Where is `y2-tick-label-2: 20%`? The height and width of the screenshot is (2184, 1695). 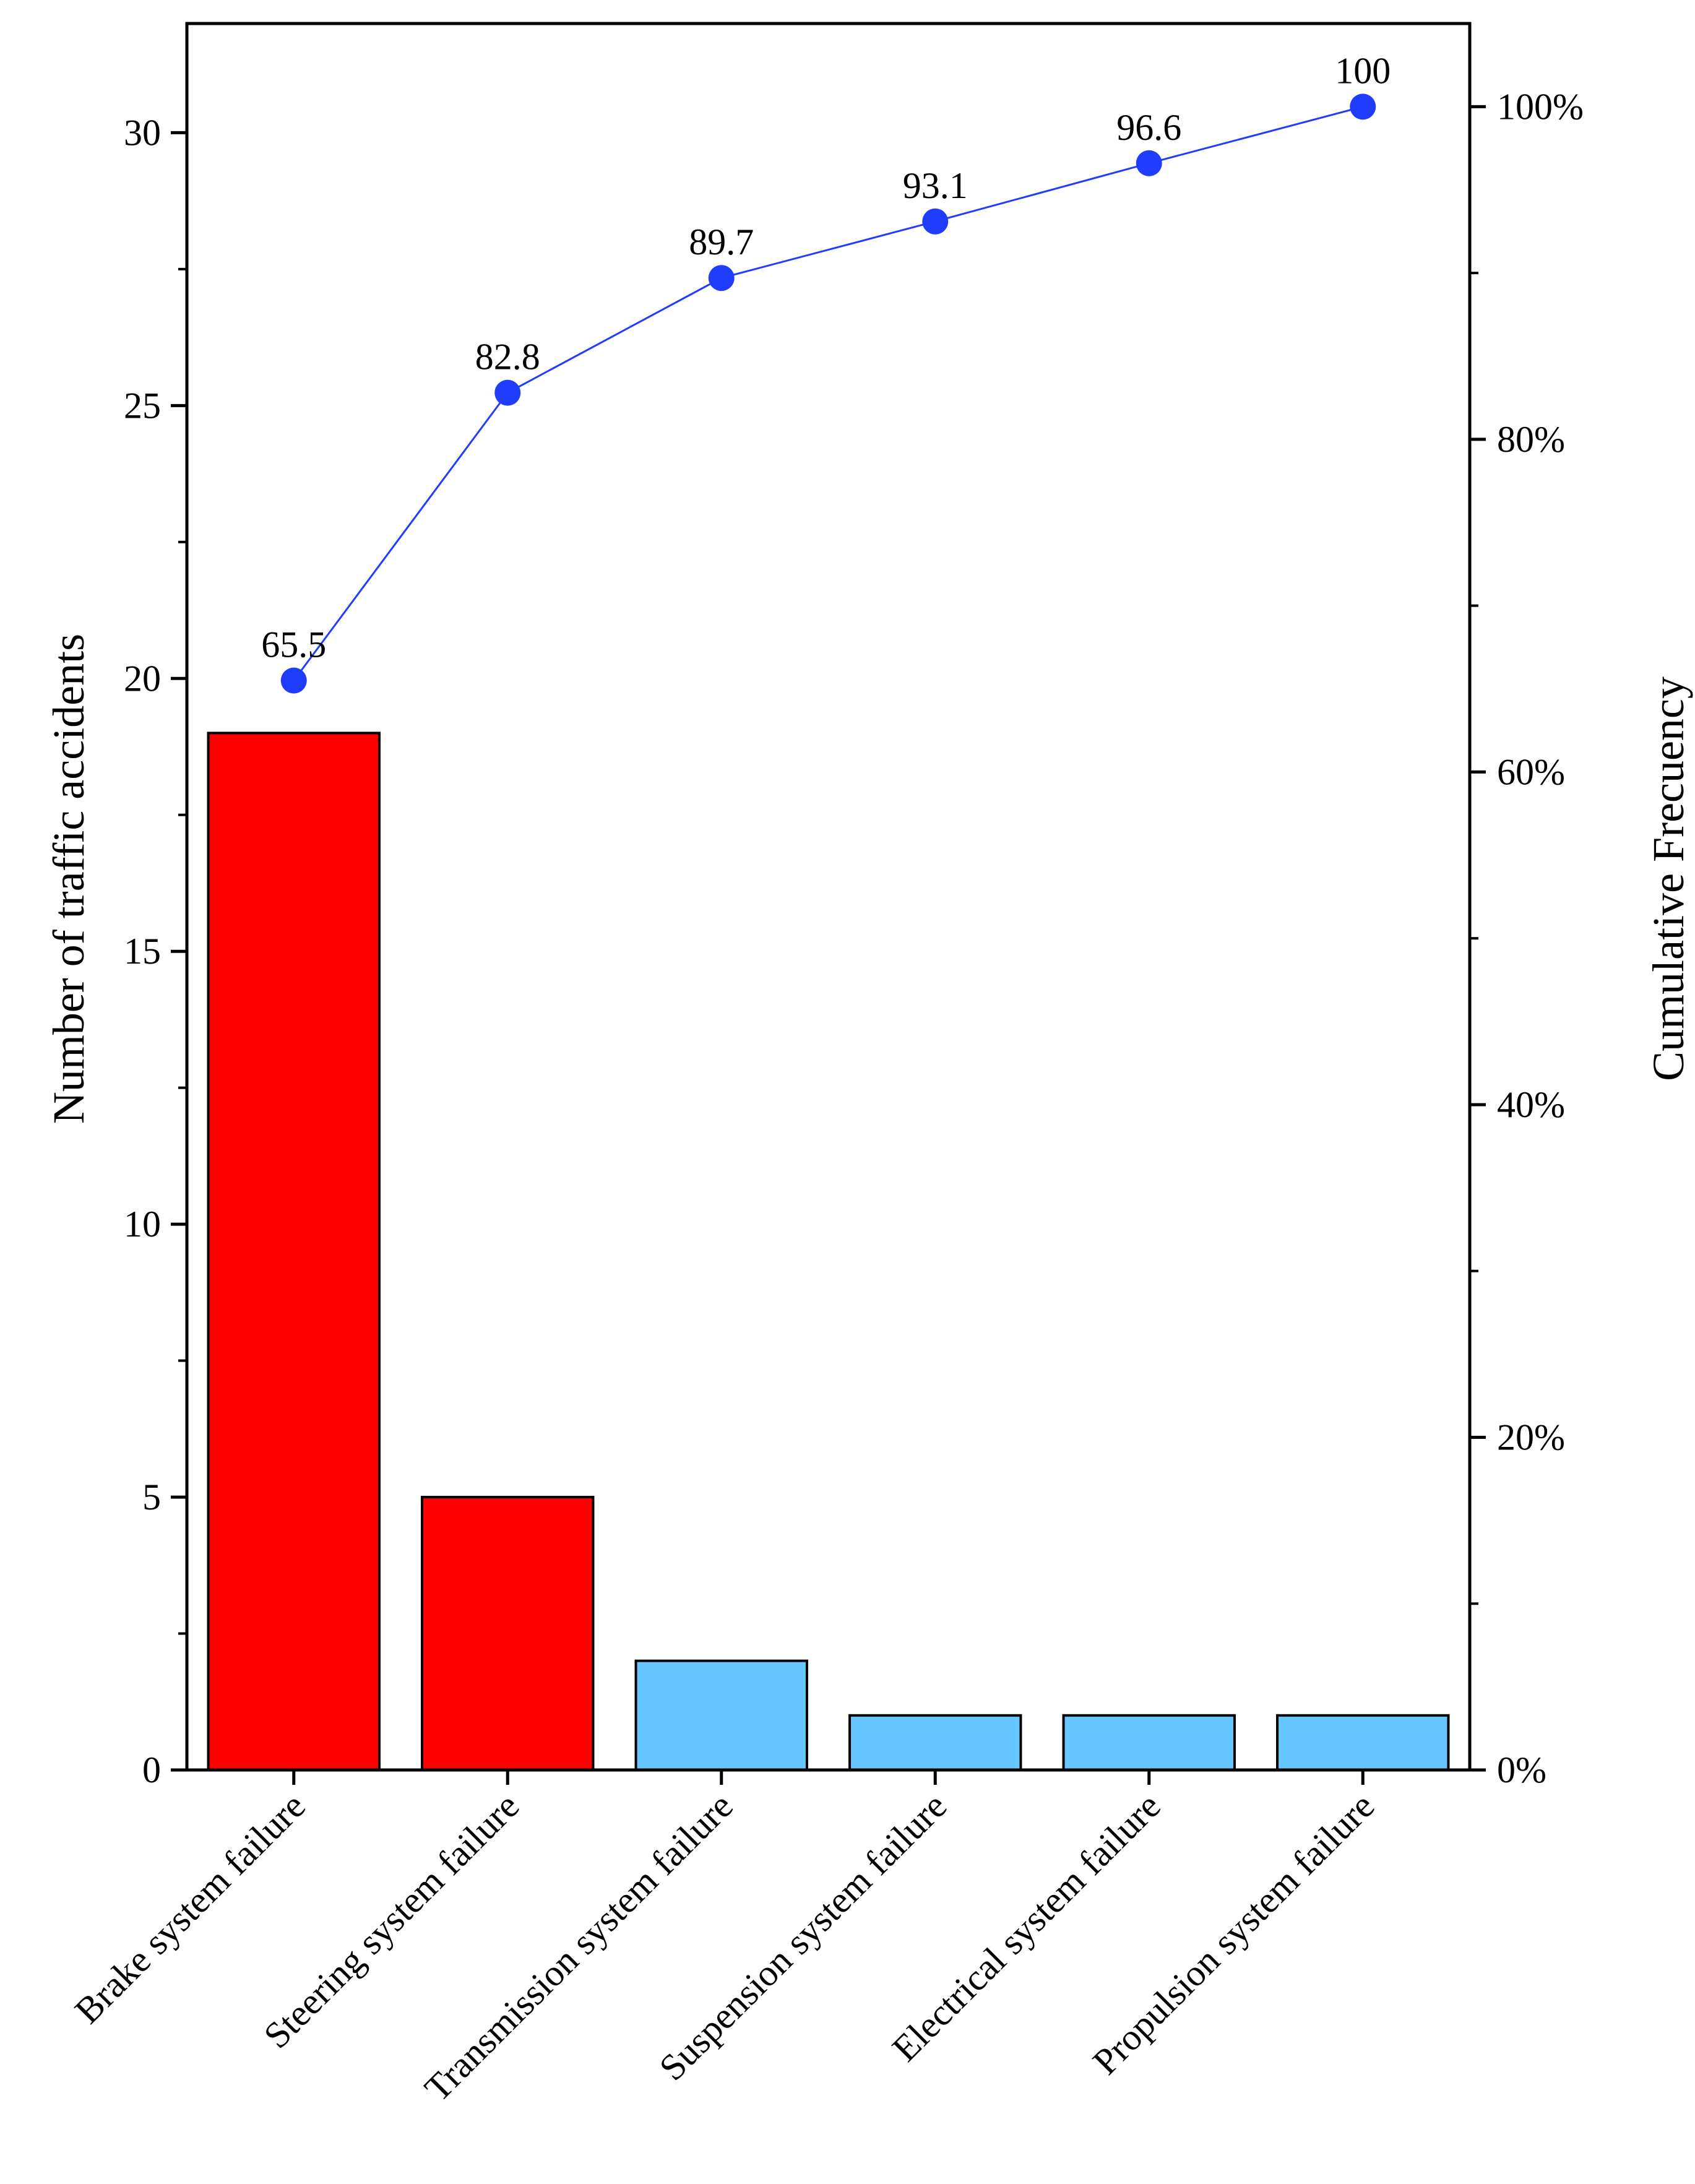
y2-tick-label-2: 20% is located at coordinates (1531, 1437).